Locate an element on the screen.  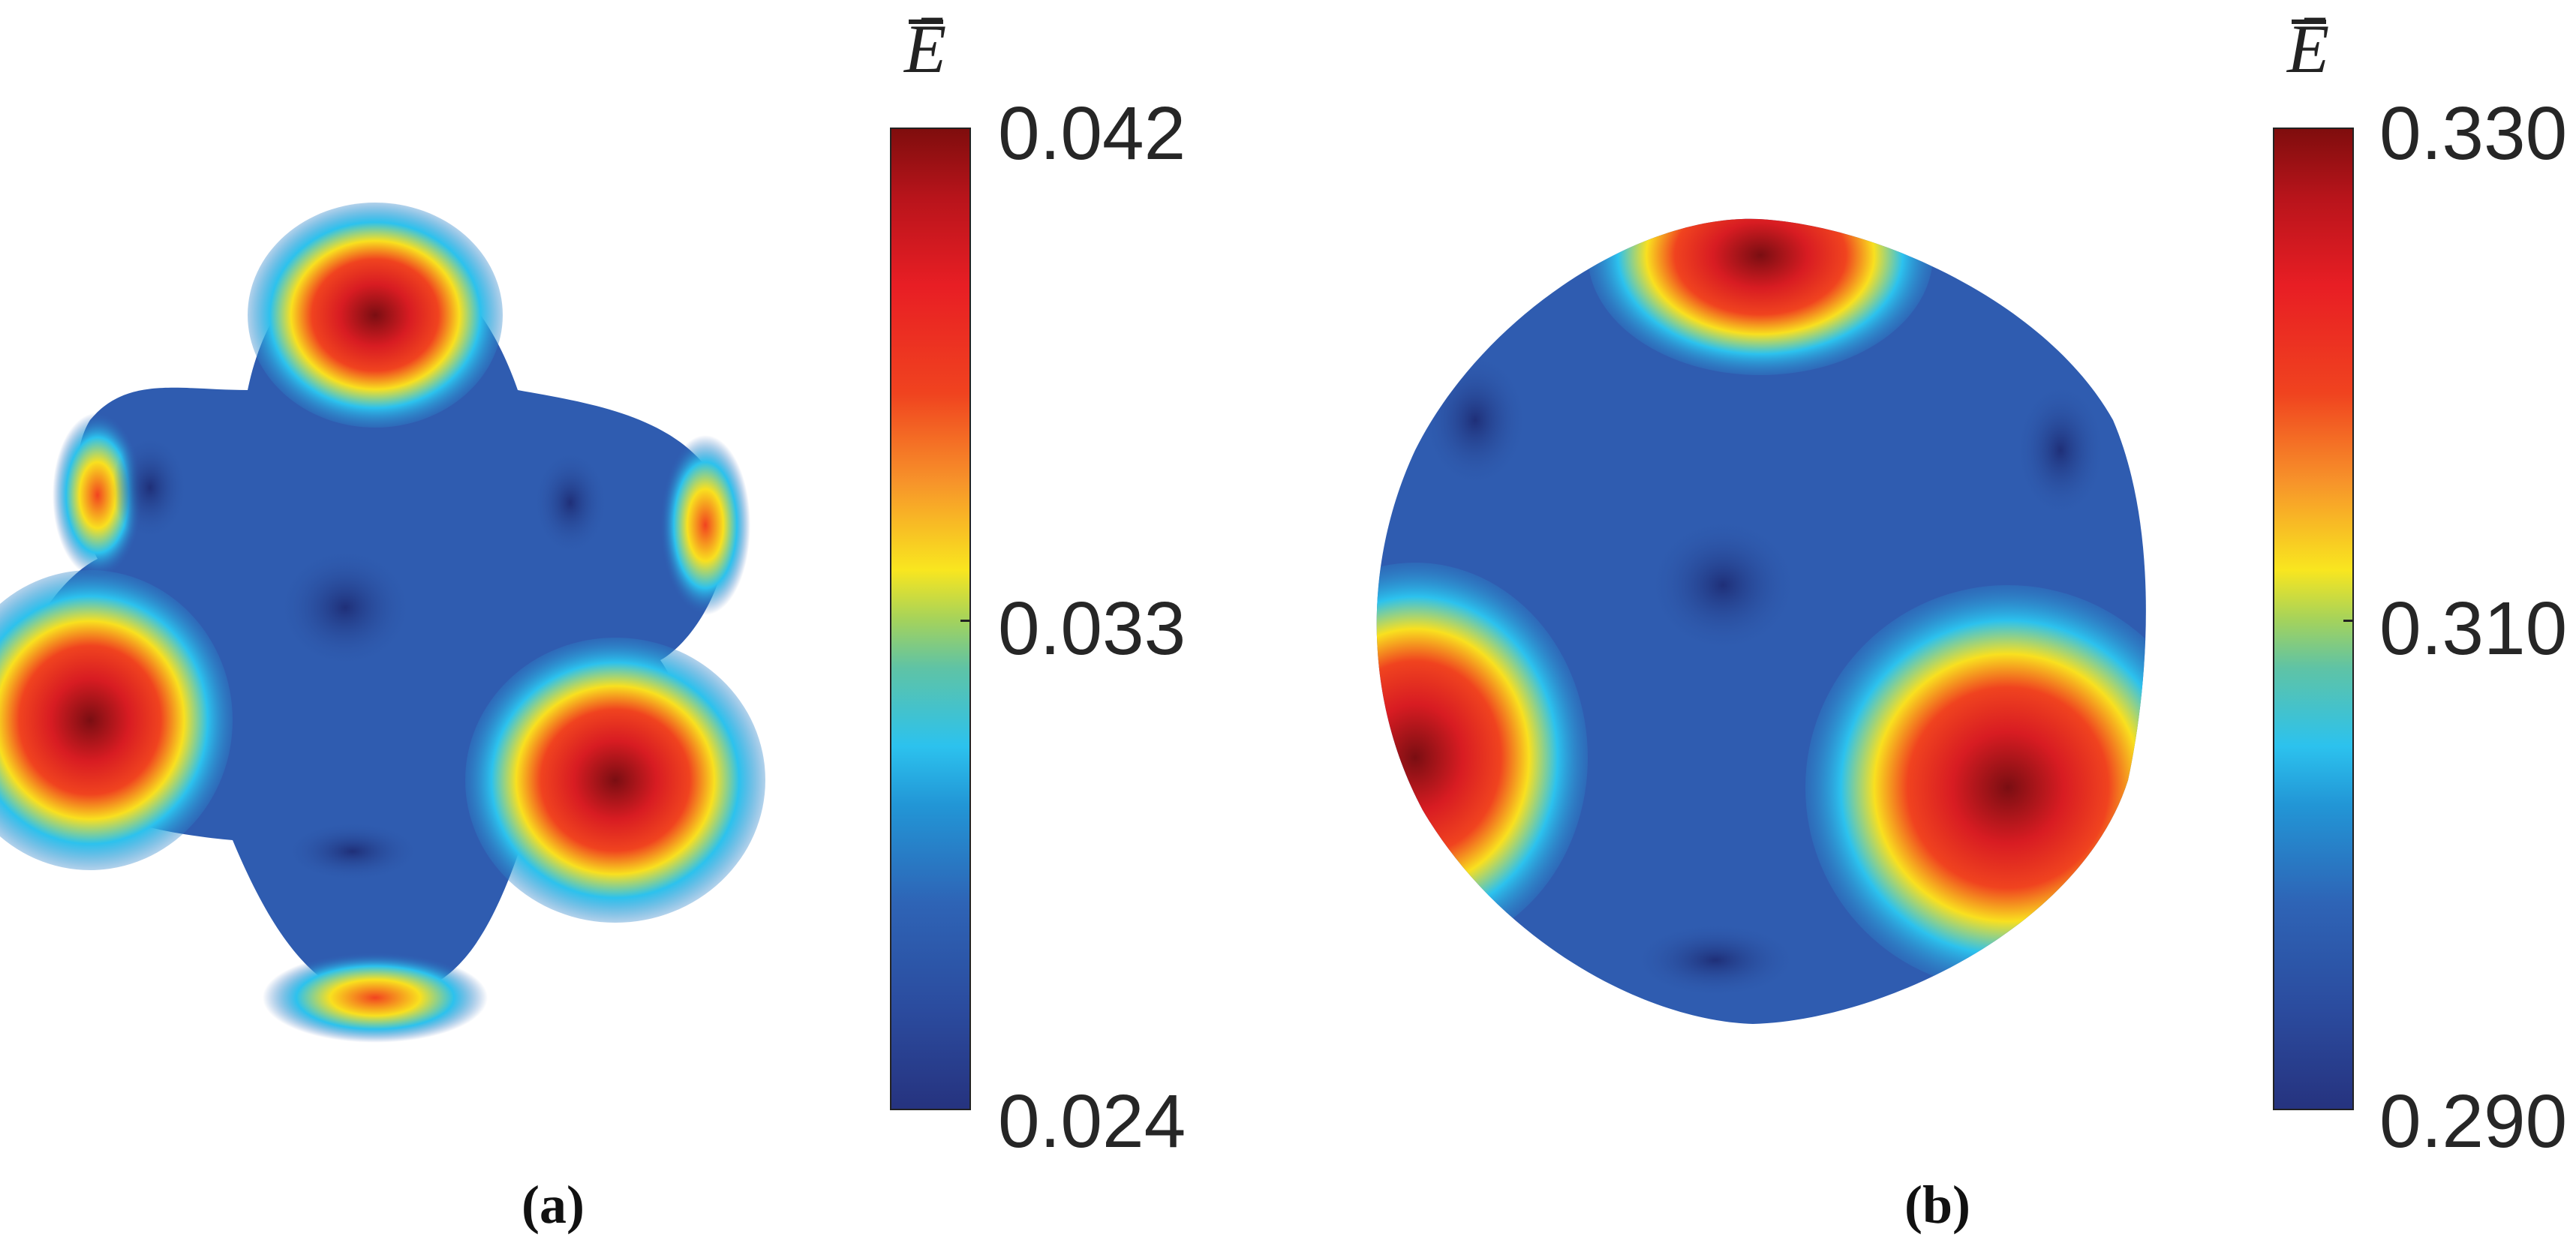
dent-center-b is located at coordinates (1723, 586).